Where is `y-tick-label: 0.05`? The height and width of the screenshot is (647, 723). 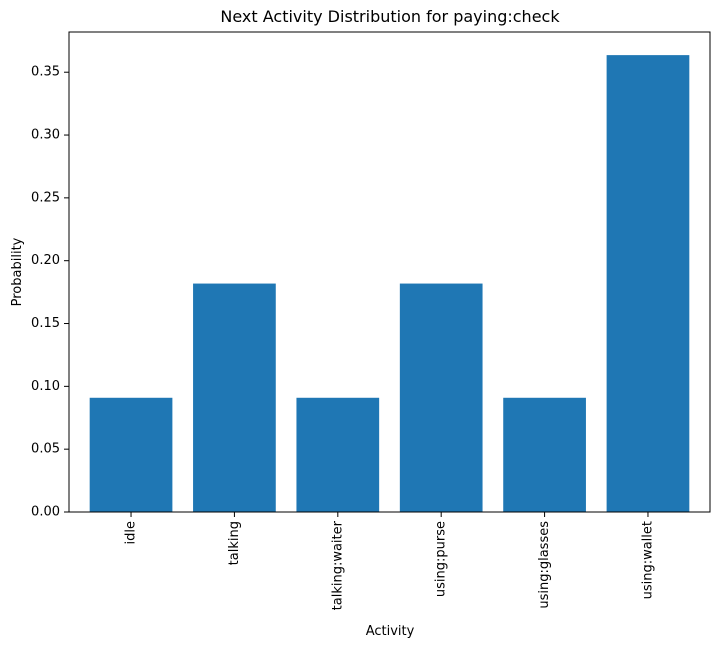 y-tick-label: 0.05 is located at coordinates (45, 449).